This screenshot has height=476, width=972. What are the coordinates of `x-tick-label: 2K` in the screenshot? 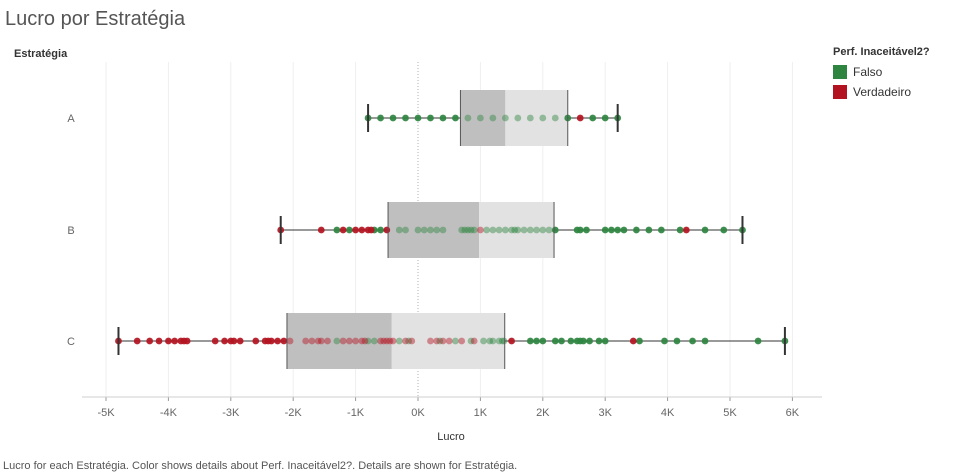 It's located at (543, 413).